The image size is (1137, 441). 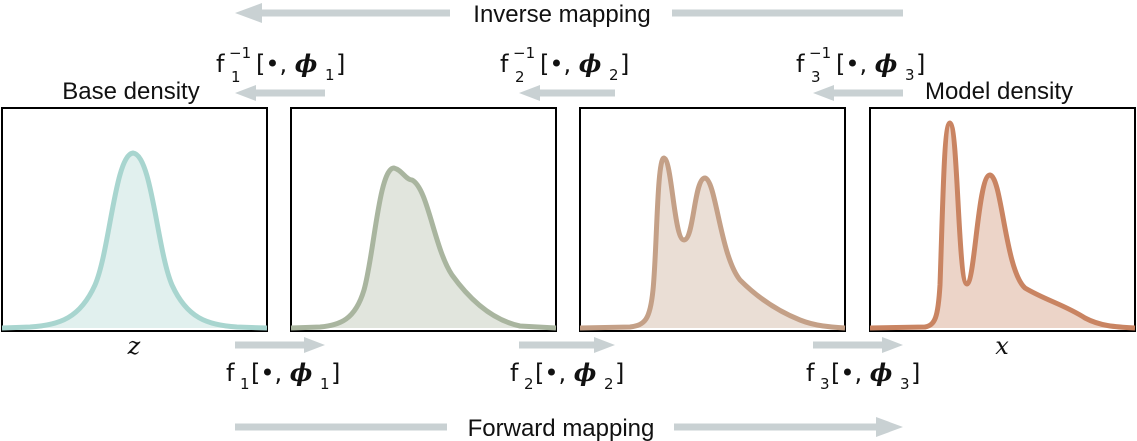 I want to click on model-density-label: Model density, so click(x=999, y=91).